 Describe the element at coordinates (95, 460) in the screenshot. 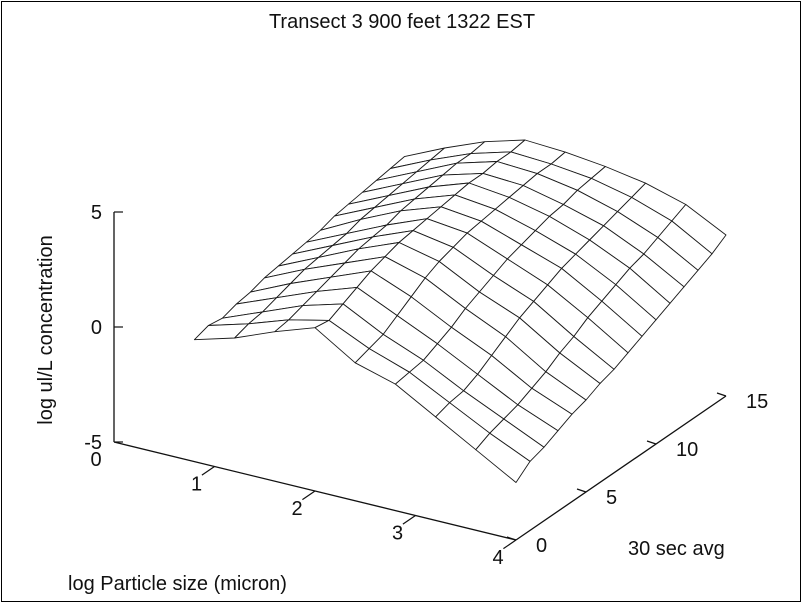

I see `x-tick-label: 0` at that location.